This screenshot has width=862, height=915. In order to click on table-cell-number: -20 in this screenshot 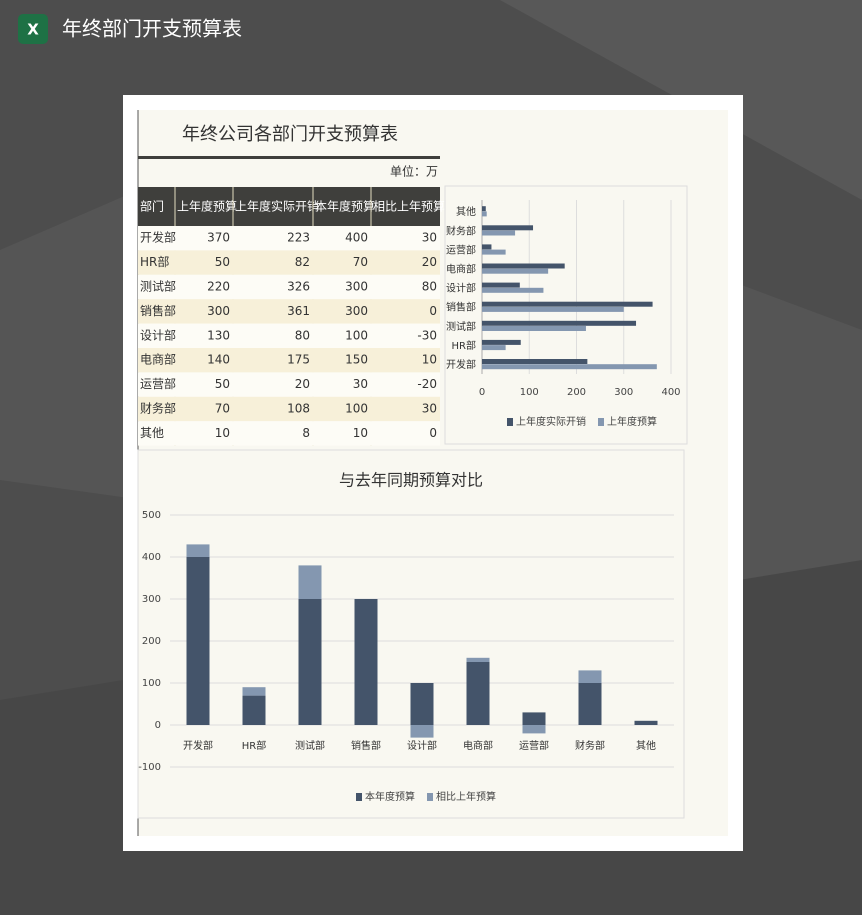, I will do `click(427, 384)`.